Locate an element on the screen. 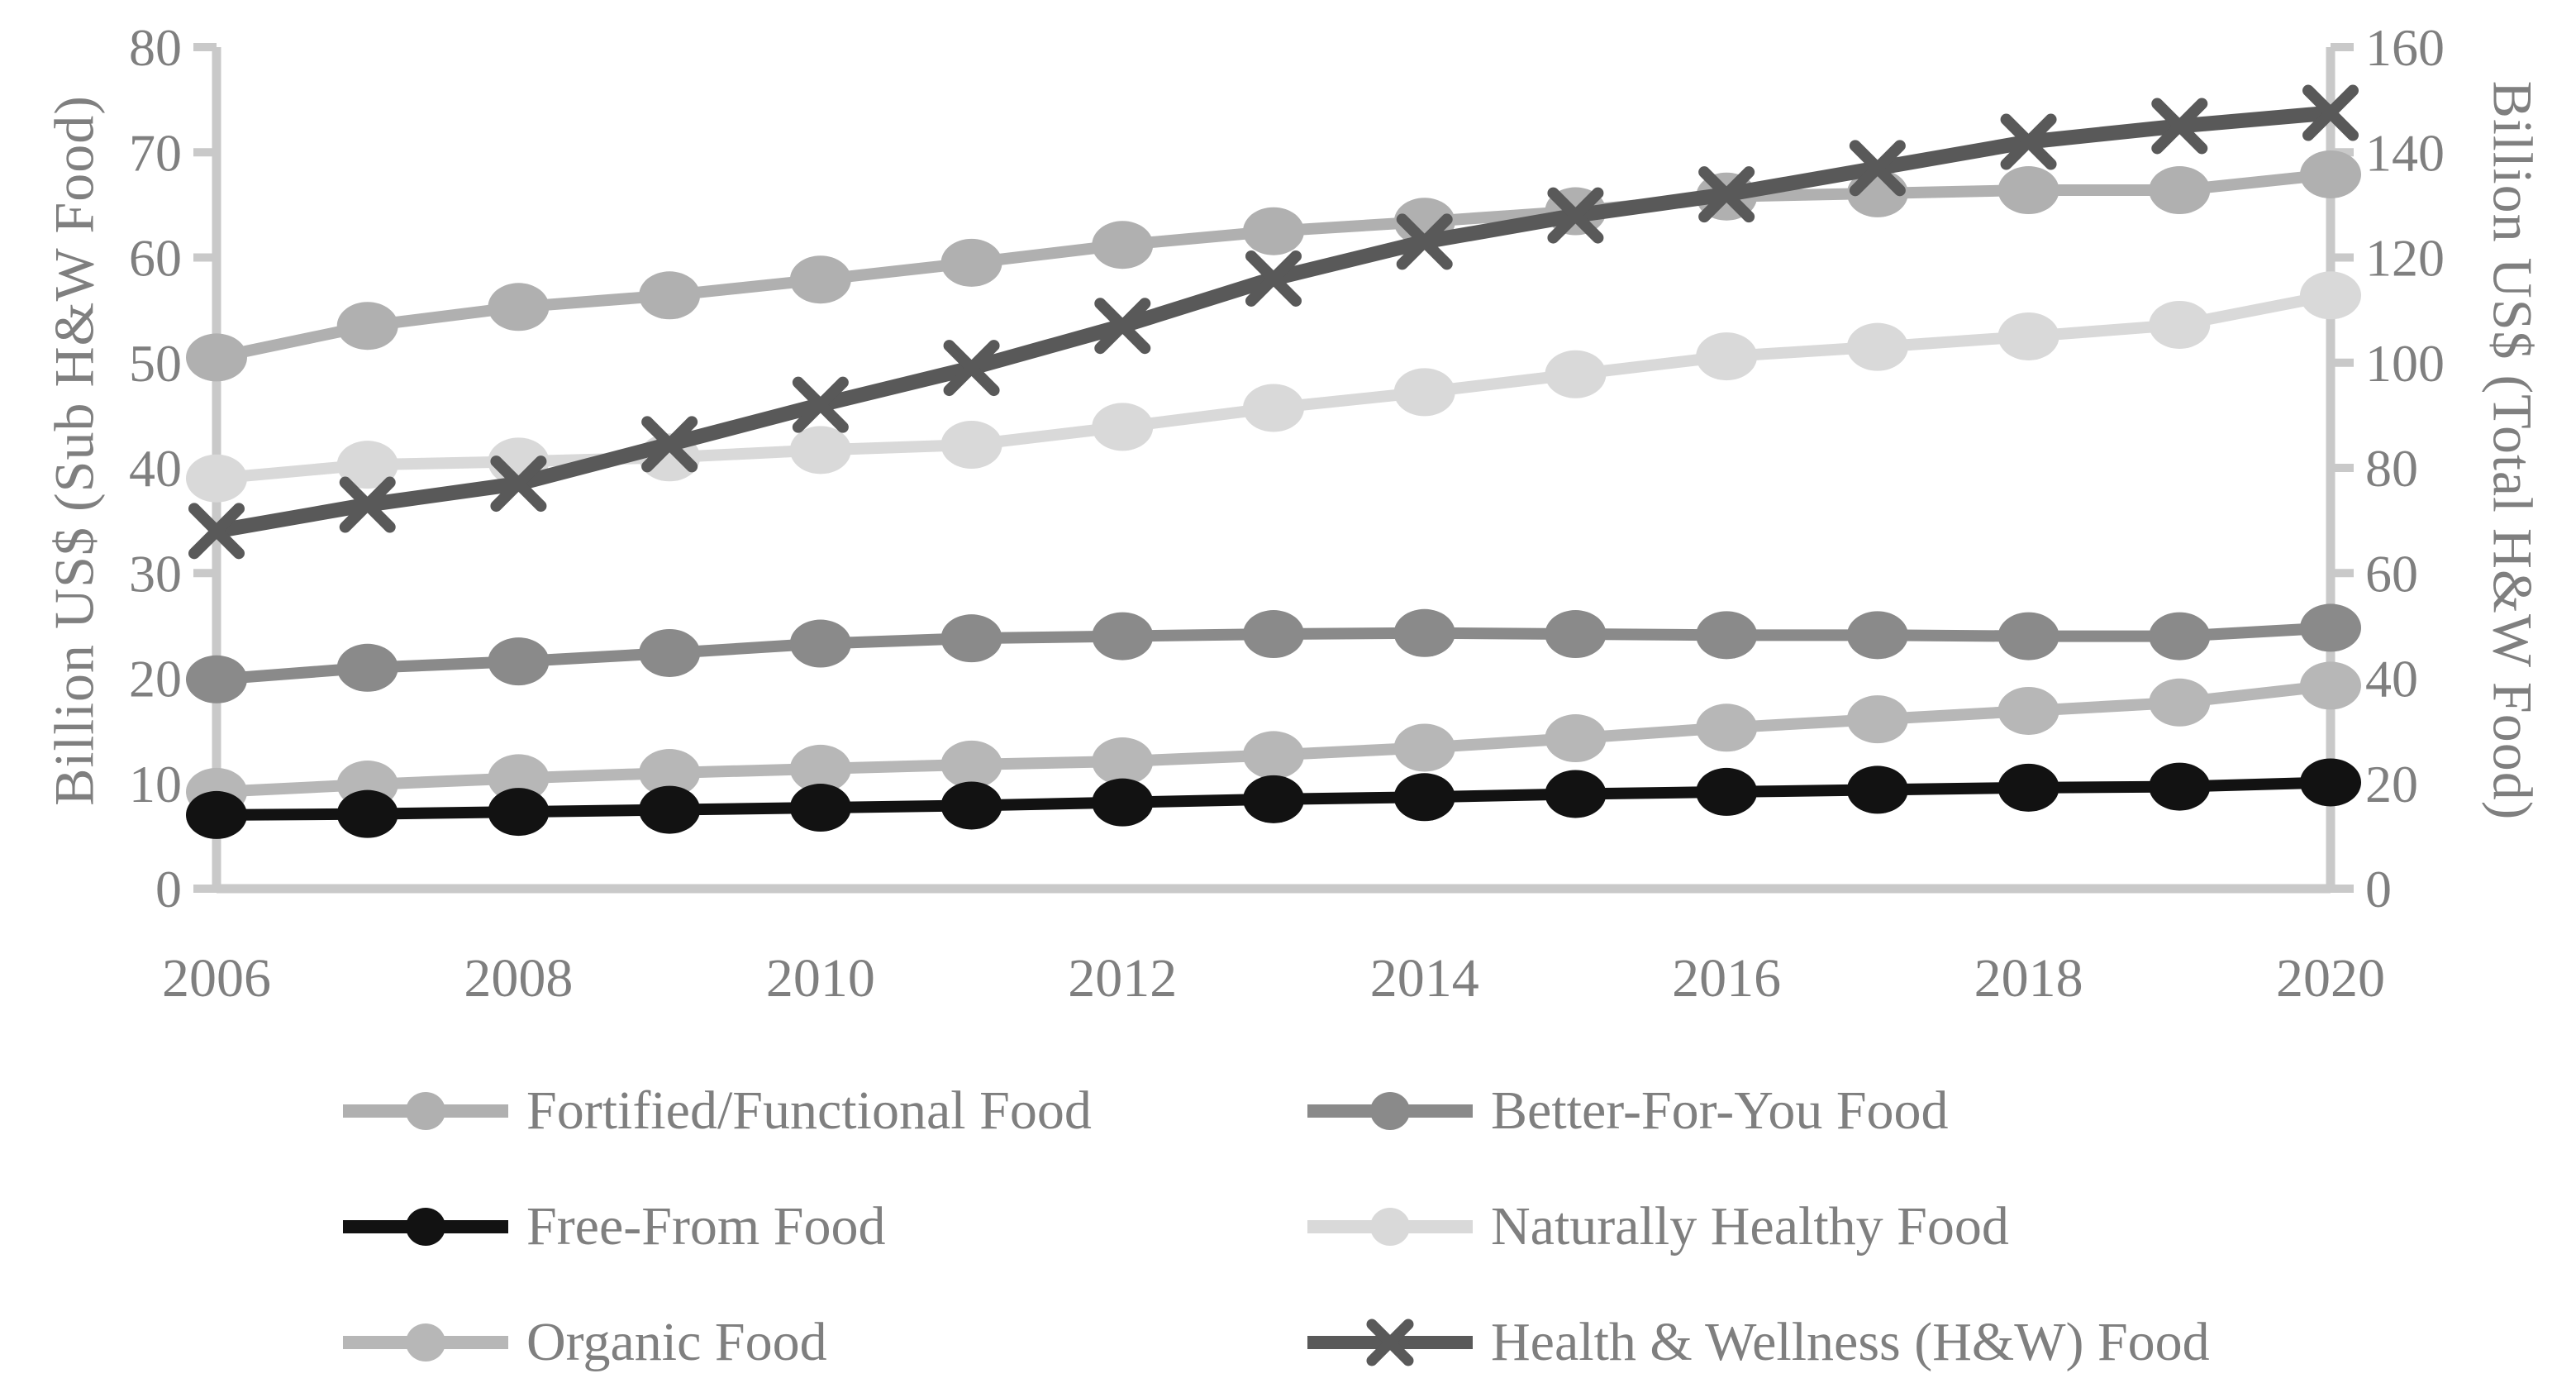 The width and height of the screenshot is (2576, 1383). legend-marker-x-icon is located at coordinates (1390, 1342).